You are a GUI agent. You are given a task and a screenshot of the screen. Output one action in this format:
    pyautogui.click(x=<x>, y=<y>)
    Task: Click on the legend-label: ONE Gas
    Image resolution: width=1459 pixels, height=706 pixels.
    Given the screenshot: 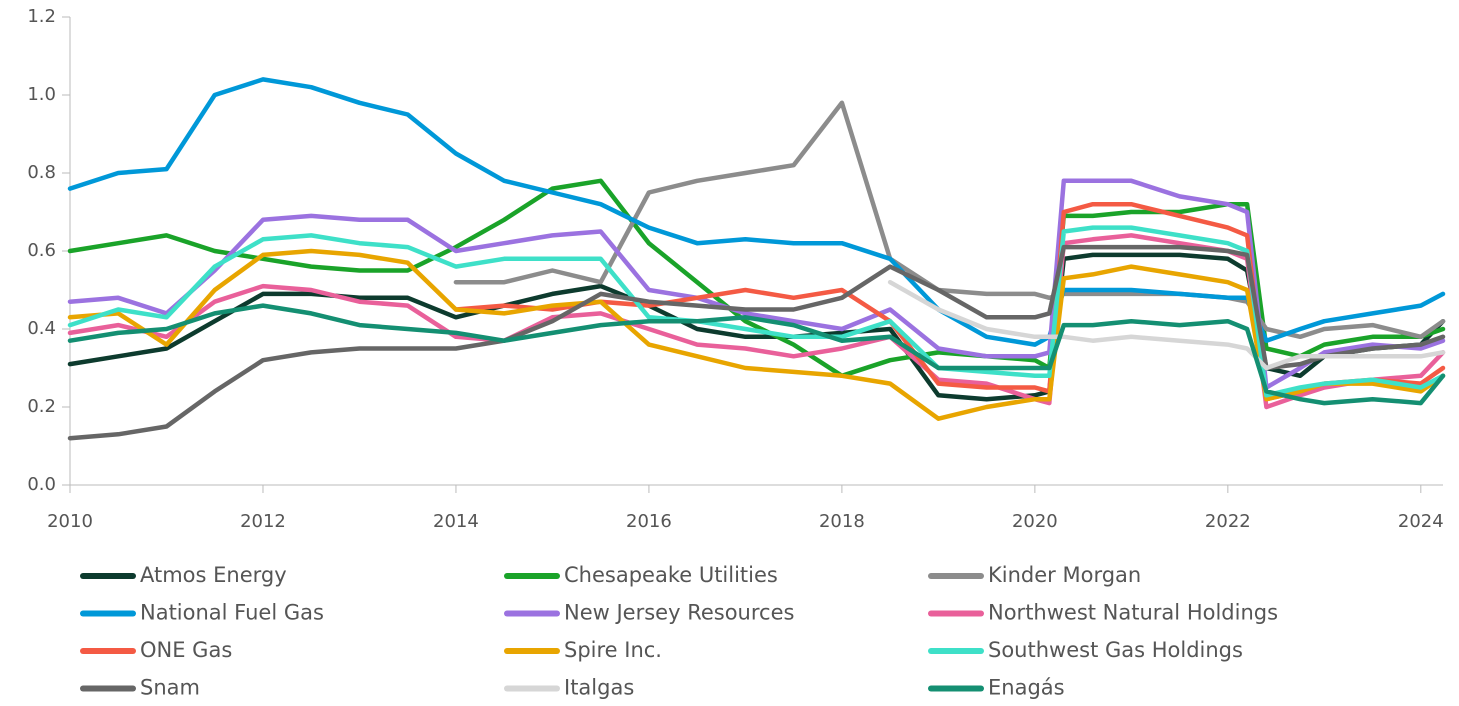 What is the action you would take?
    pyautogui.click(x=186, y=650)
    